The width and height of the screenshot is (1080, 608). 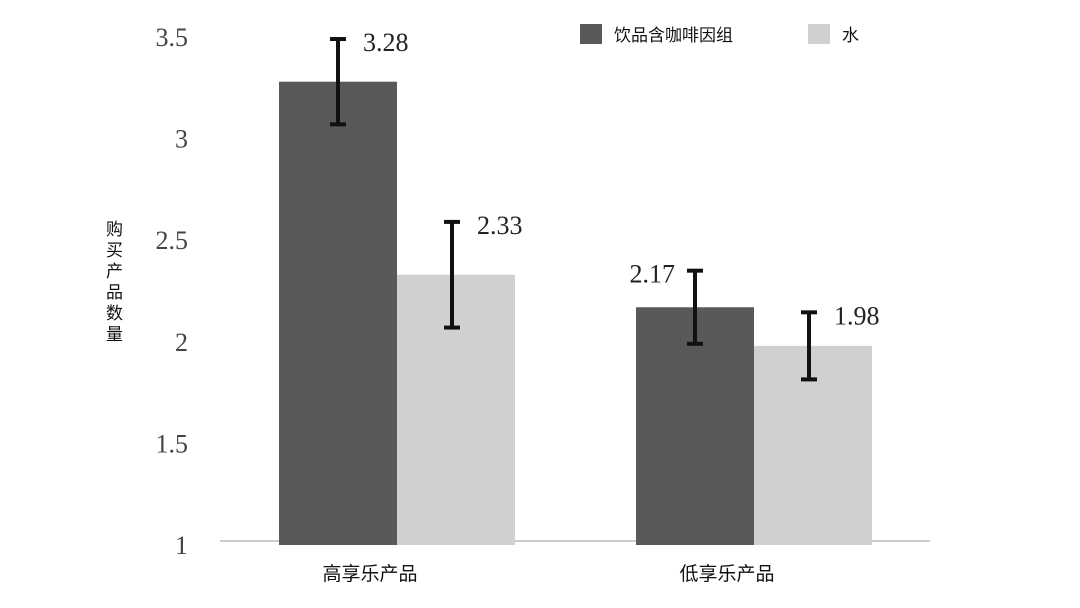 What do you see at coordinates (673, 36) in the screenshot?
I see `legend-label: 饮品含咖啡因组` at bounding box center [673, 36].